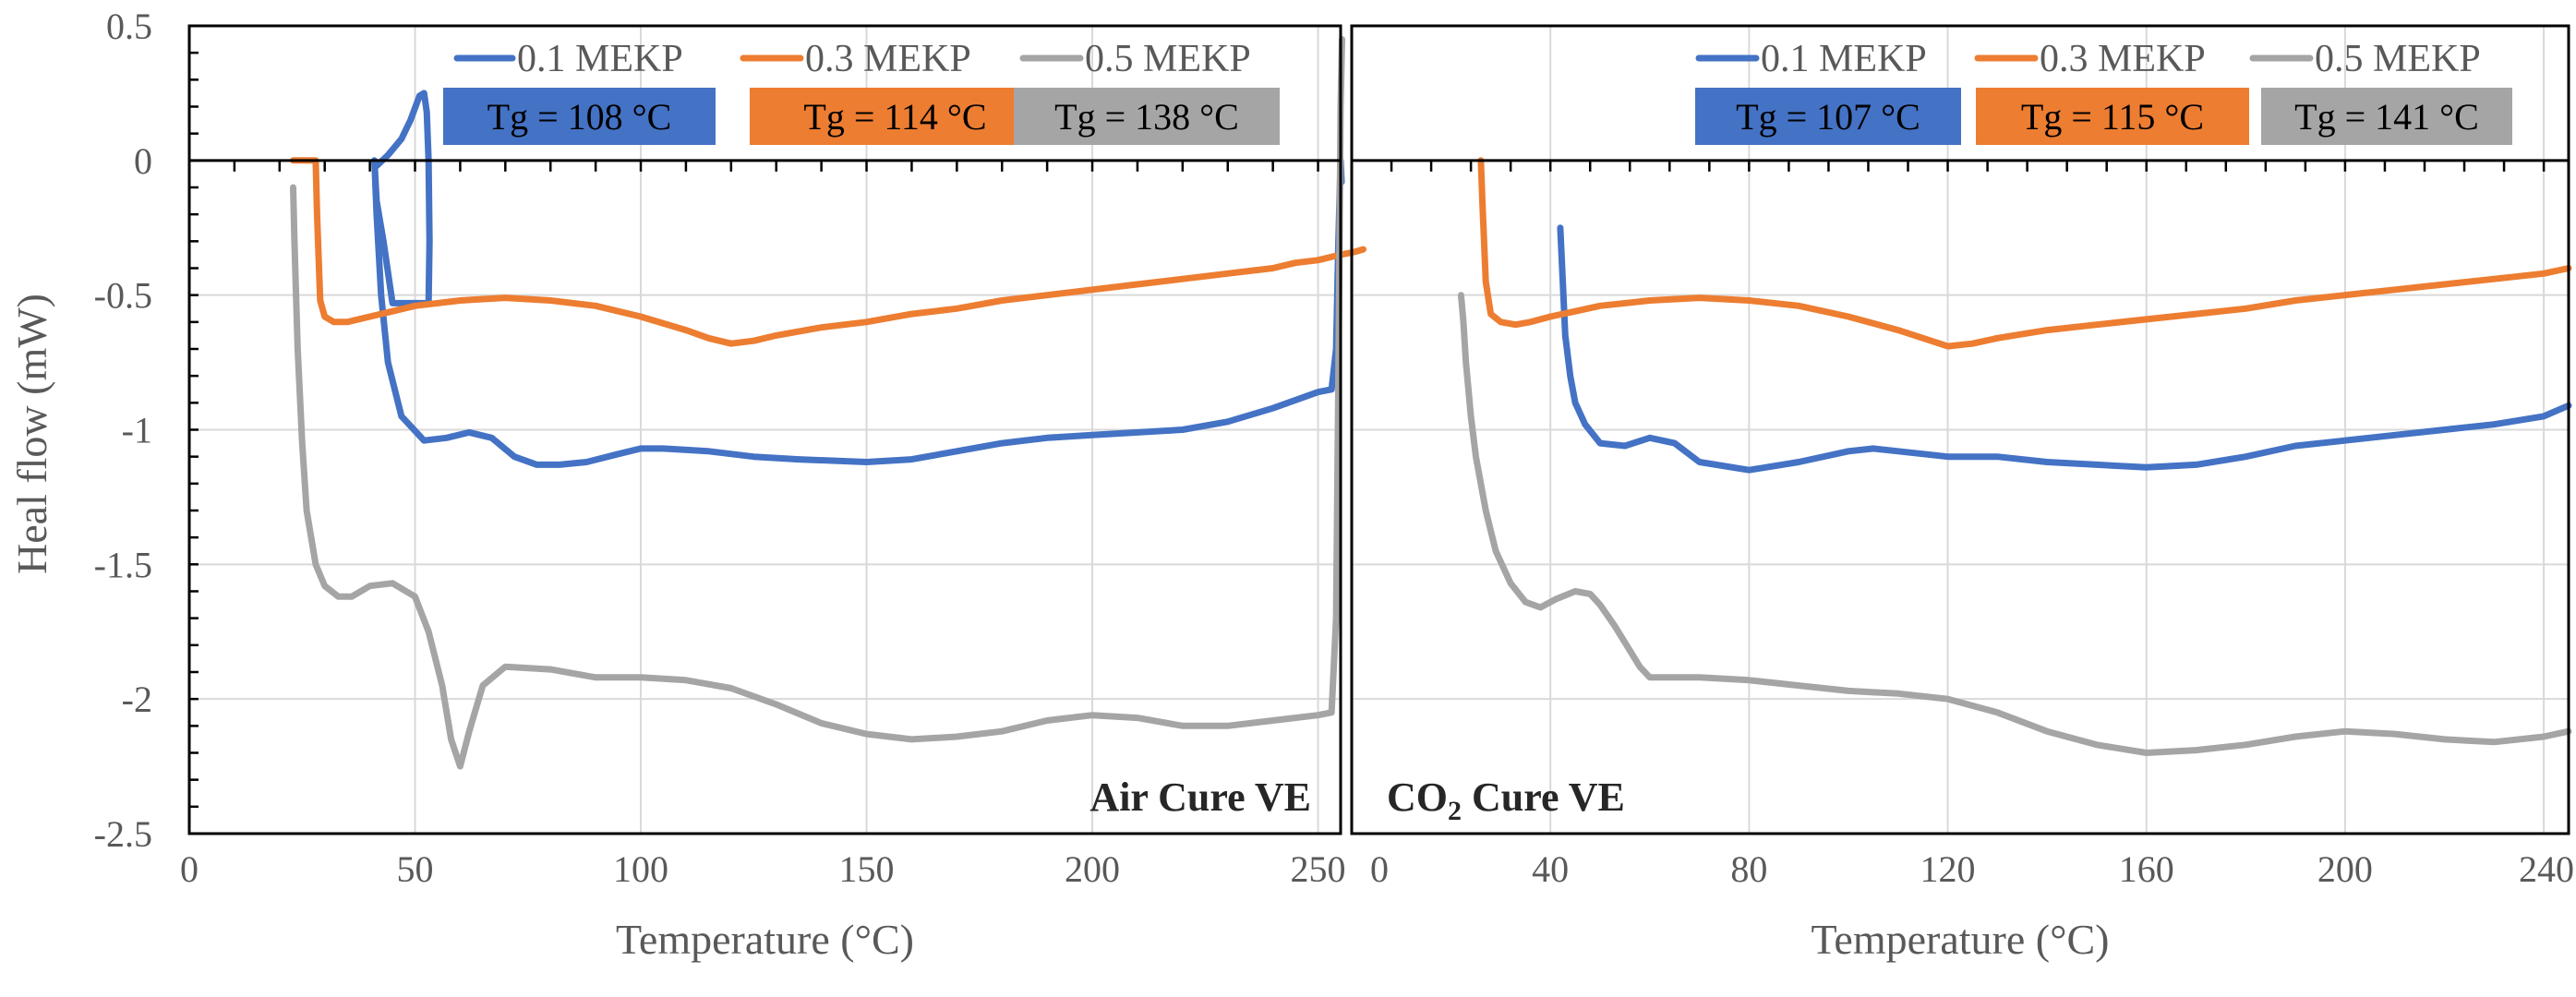 The image size is (2576, 997). I want to click on x-tick-label: 80, so click(1748, 869).